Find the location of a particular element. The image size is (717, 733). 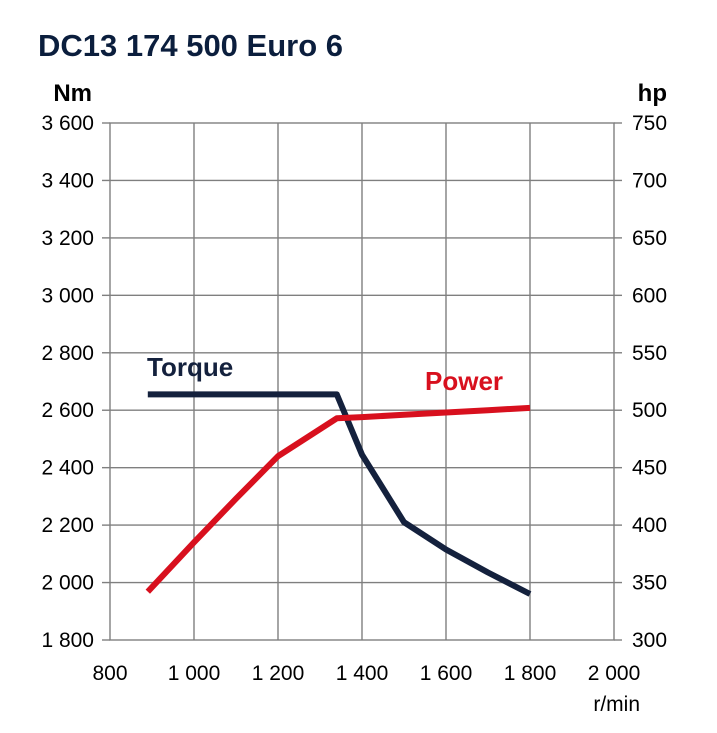

y-left-tick-label: 3 000 is located at coordinates (67, 295).